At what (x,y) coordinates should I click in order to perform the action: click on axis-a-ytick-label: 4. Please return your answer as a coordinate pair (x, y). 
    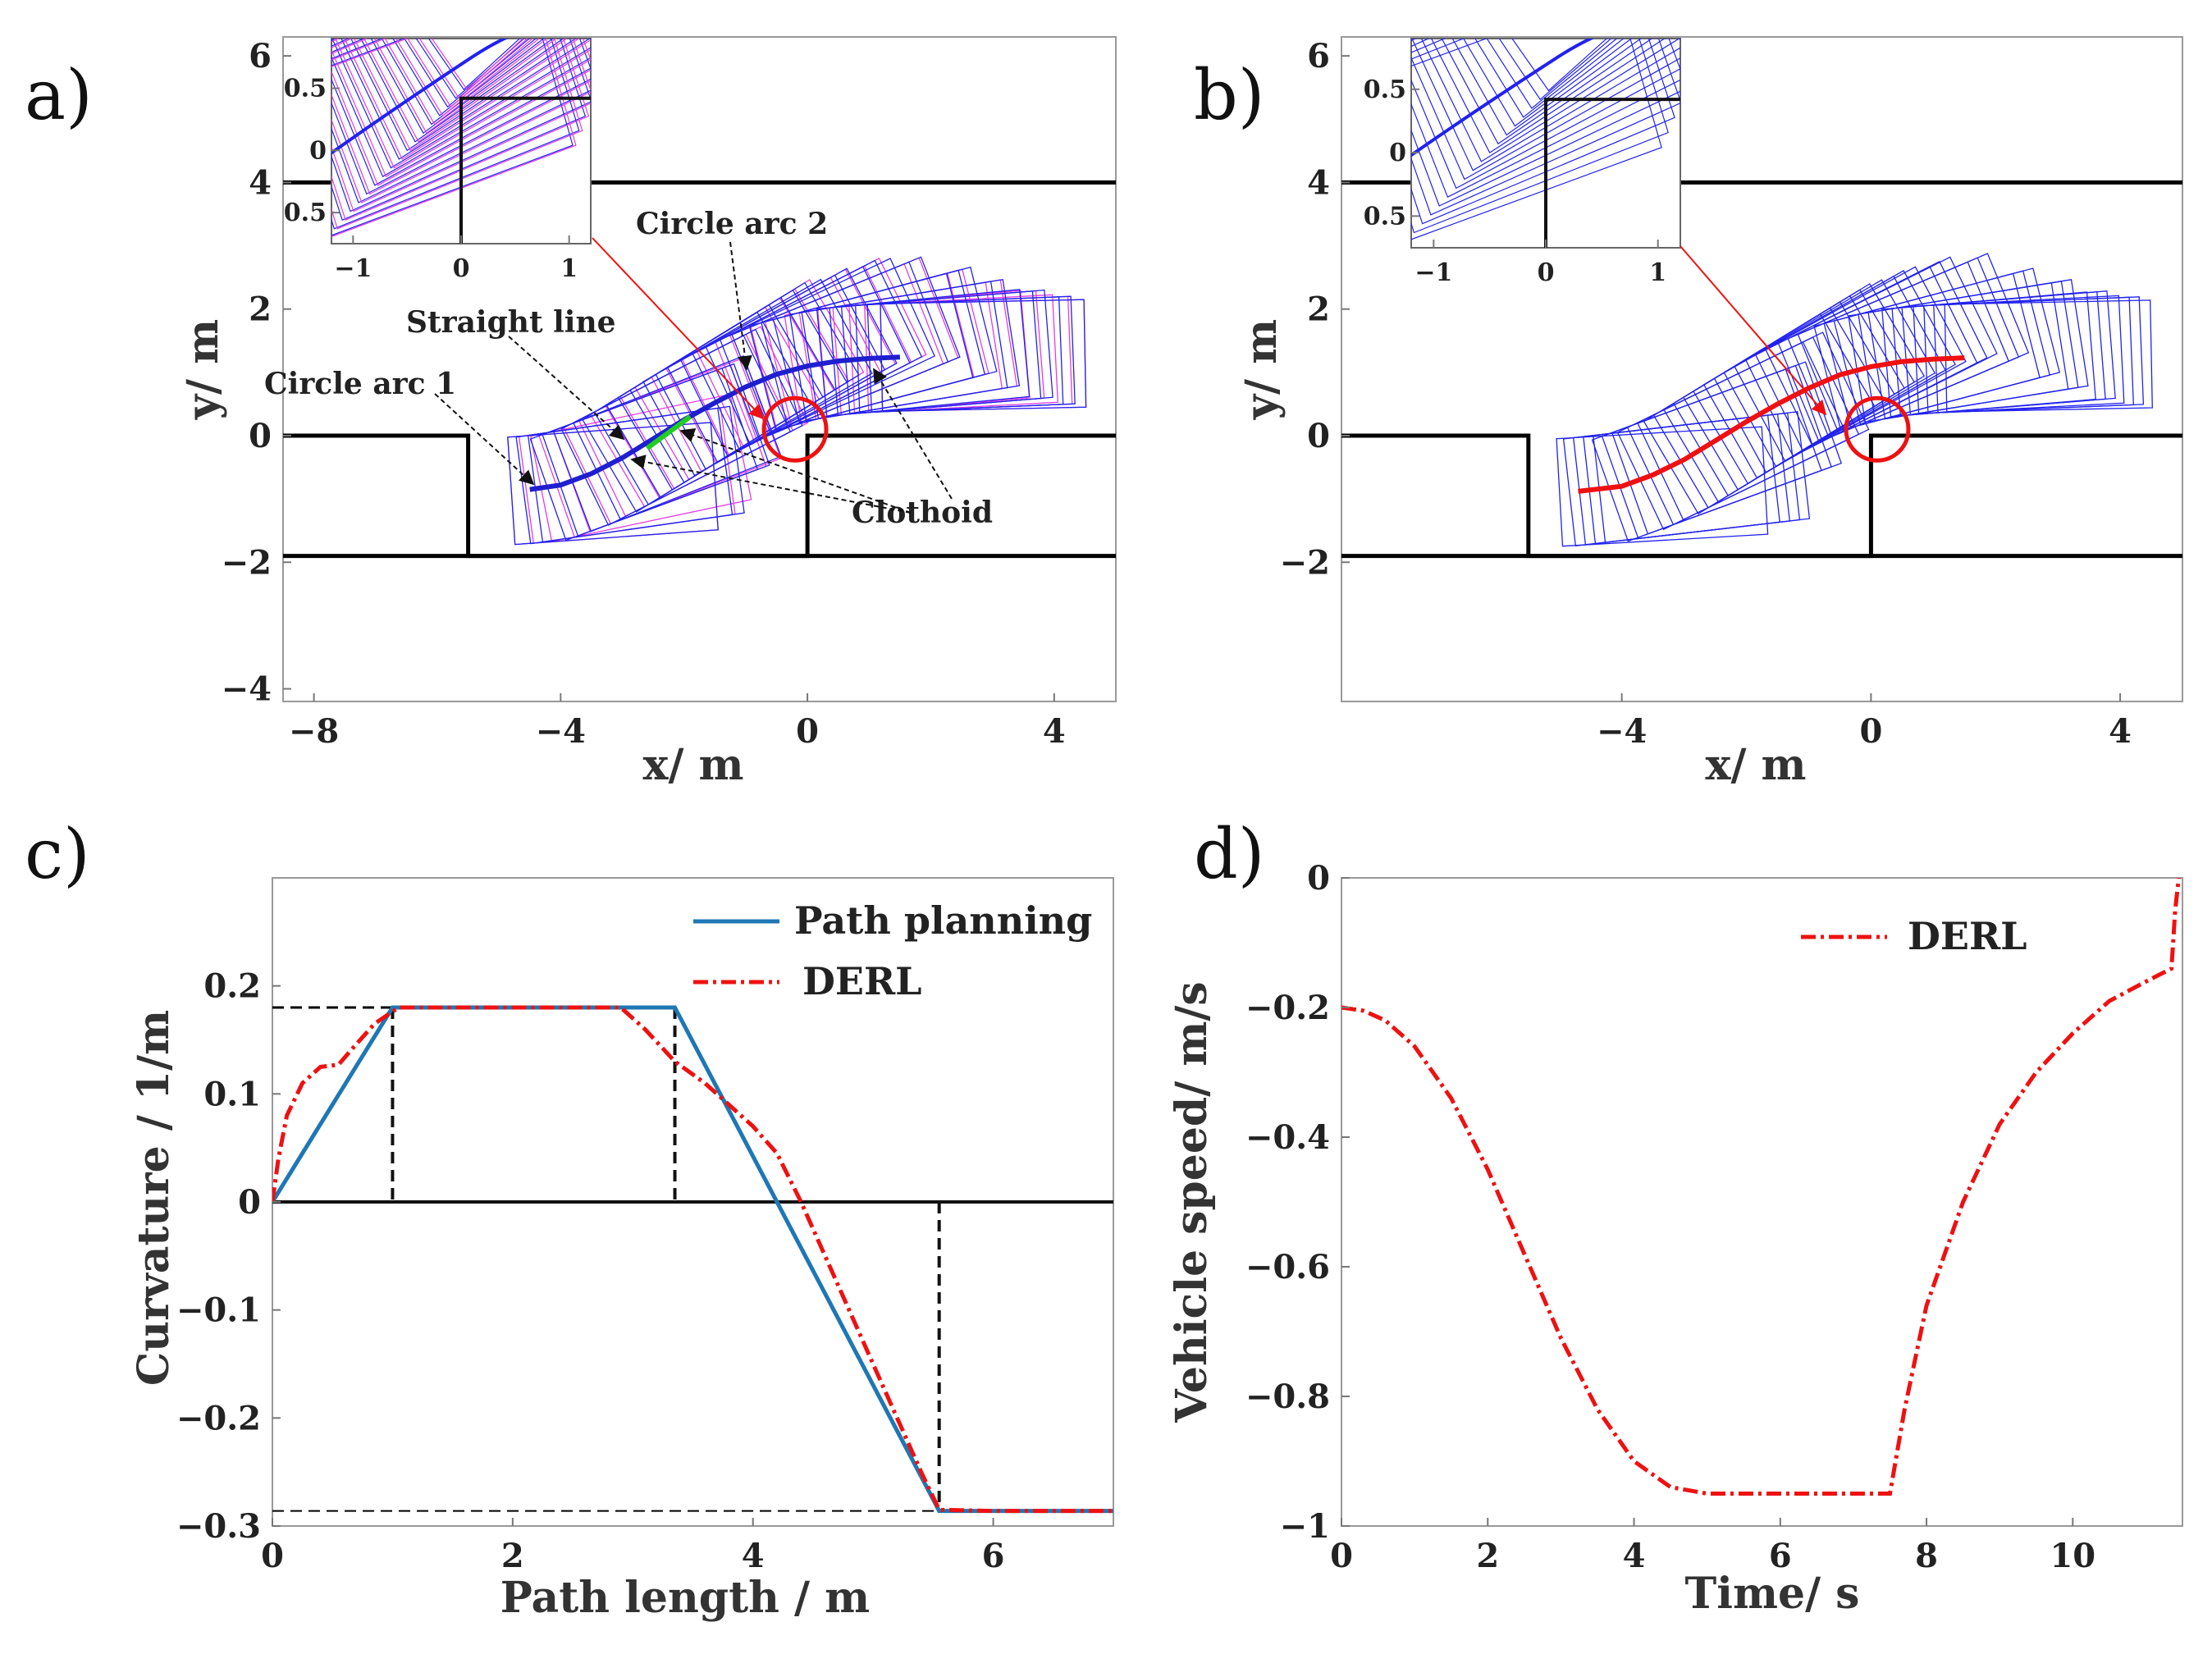
    Looking at the image, I should click on (260, 182).